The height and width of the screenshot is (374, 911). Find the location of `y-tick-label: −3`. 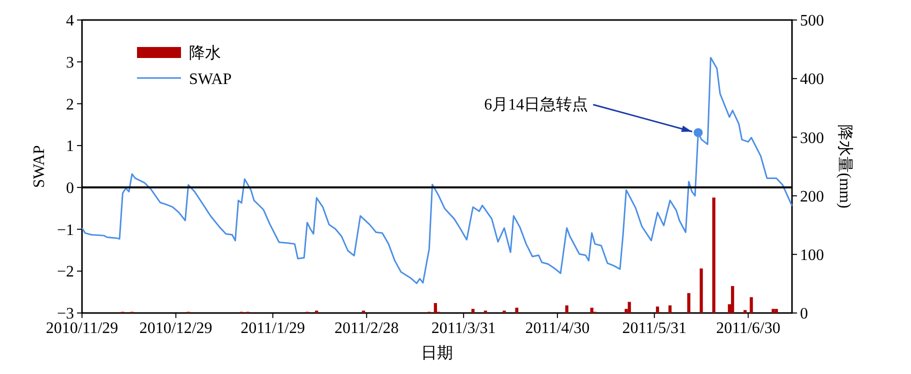

y-tick-label: −3 is located at coordinates (65, 314).